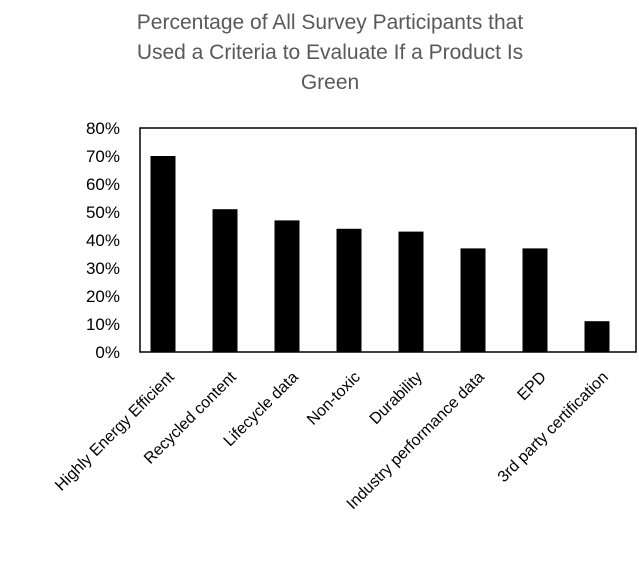 This screenshot has height=568, width=639. What do you see at coordinates (103, 324) in the screenshot?
I see `y-tick-label: 10%` at bounding box center [103, 324].